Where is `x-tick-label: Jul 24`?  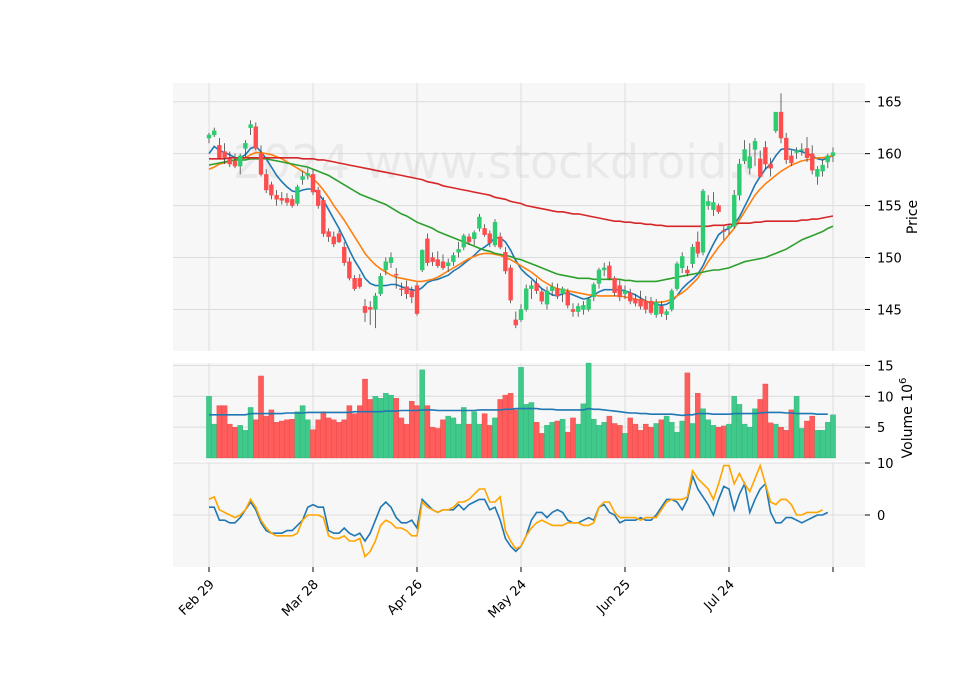
x-tick-label: Jul 24 is located at coordinates (719, 595).